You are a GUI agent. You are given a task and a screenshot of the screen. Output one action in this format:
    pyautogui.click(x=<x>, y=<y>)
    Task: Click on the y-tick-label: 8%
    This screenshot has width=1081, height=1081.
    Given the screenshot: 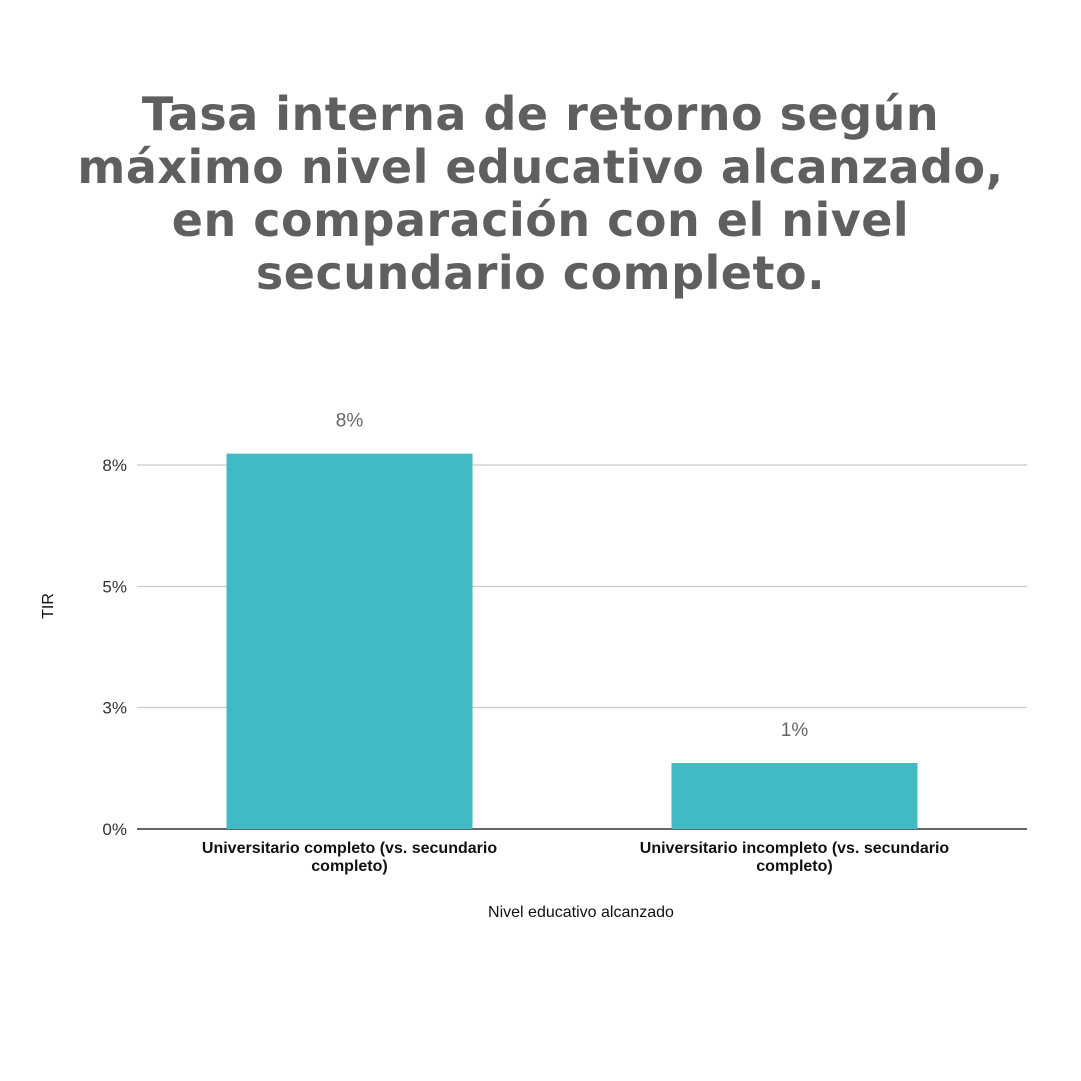 What is the action you would take?
    pyautogui.click(x=114, y=465)
    